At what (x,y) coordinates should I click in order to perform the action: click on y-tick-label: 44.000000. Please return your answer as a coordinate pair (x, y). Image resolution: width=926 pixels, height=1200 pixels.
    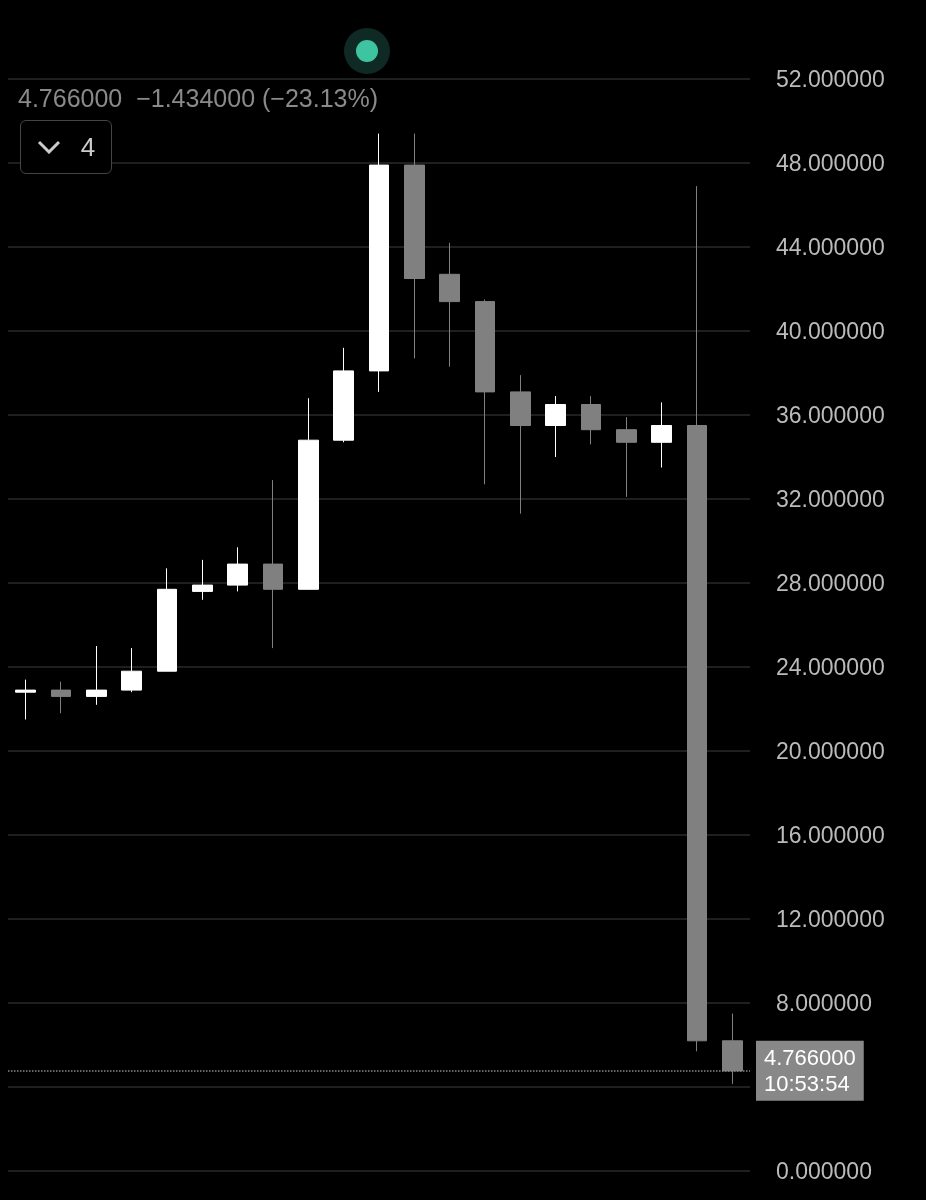
    Looking at the image, I should click on (830, 247).